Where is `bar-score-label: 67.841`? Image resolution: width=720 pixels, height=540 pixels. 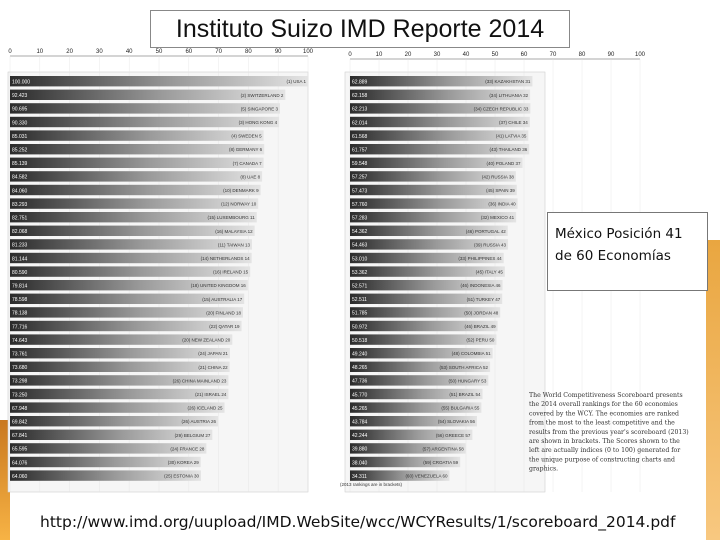
bar-score-label: 67.841 is located at coordinates (20, 436).